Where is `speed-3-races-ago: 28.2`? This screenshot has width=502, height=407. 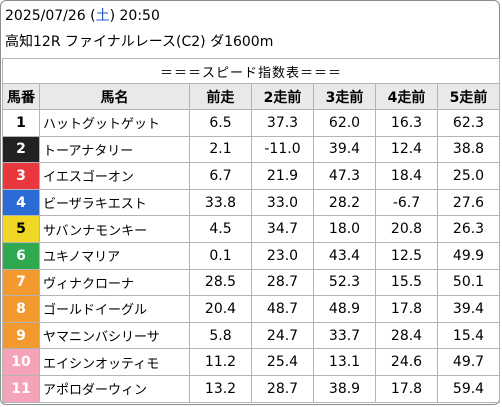 speed-3-races-ago: 28.2 is located at coordinates (344, 202).